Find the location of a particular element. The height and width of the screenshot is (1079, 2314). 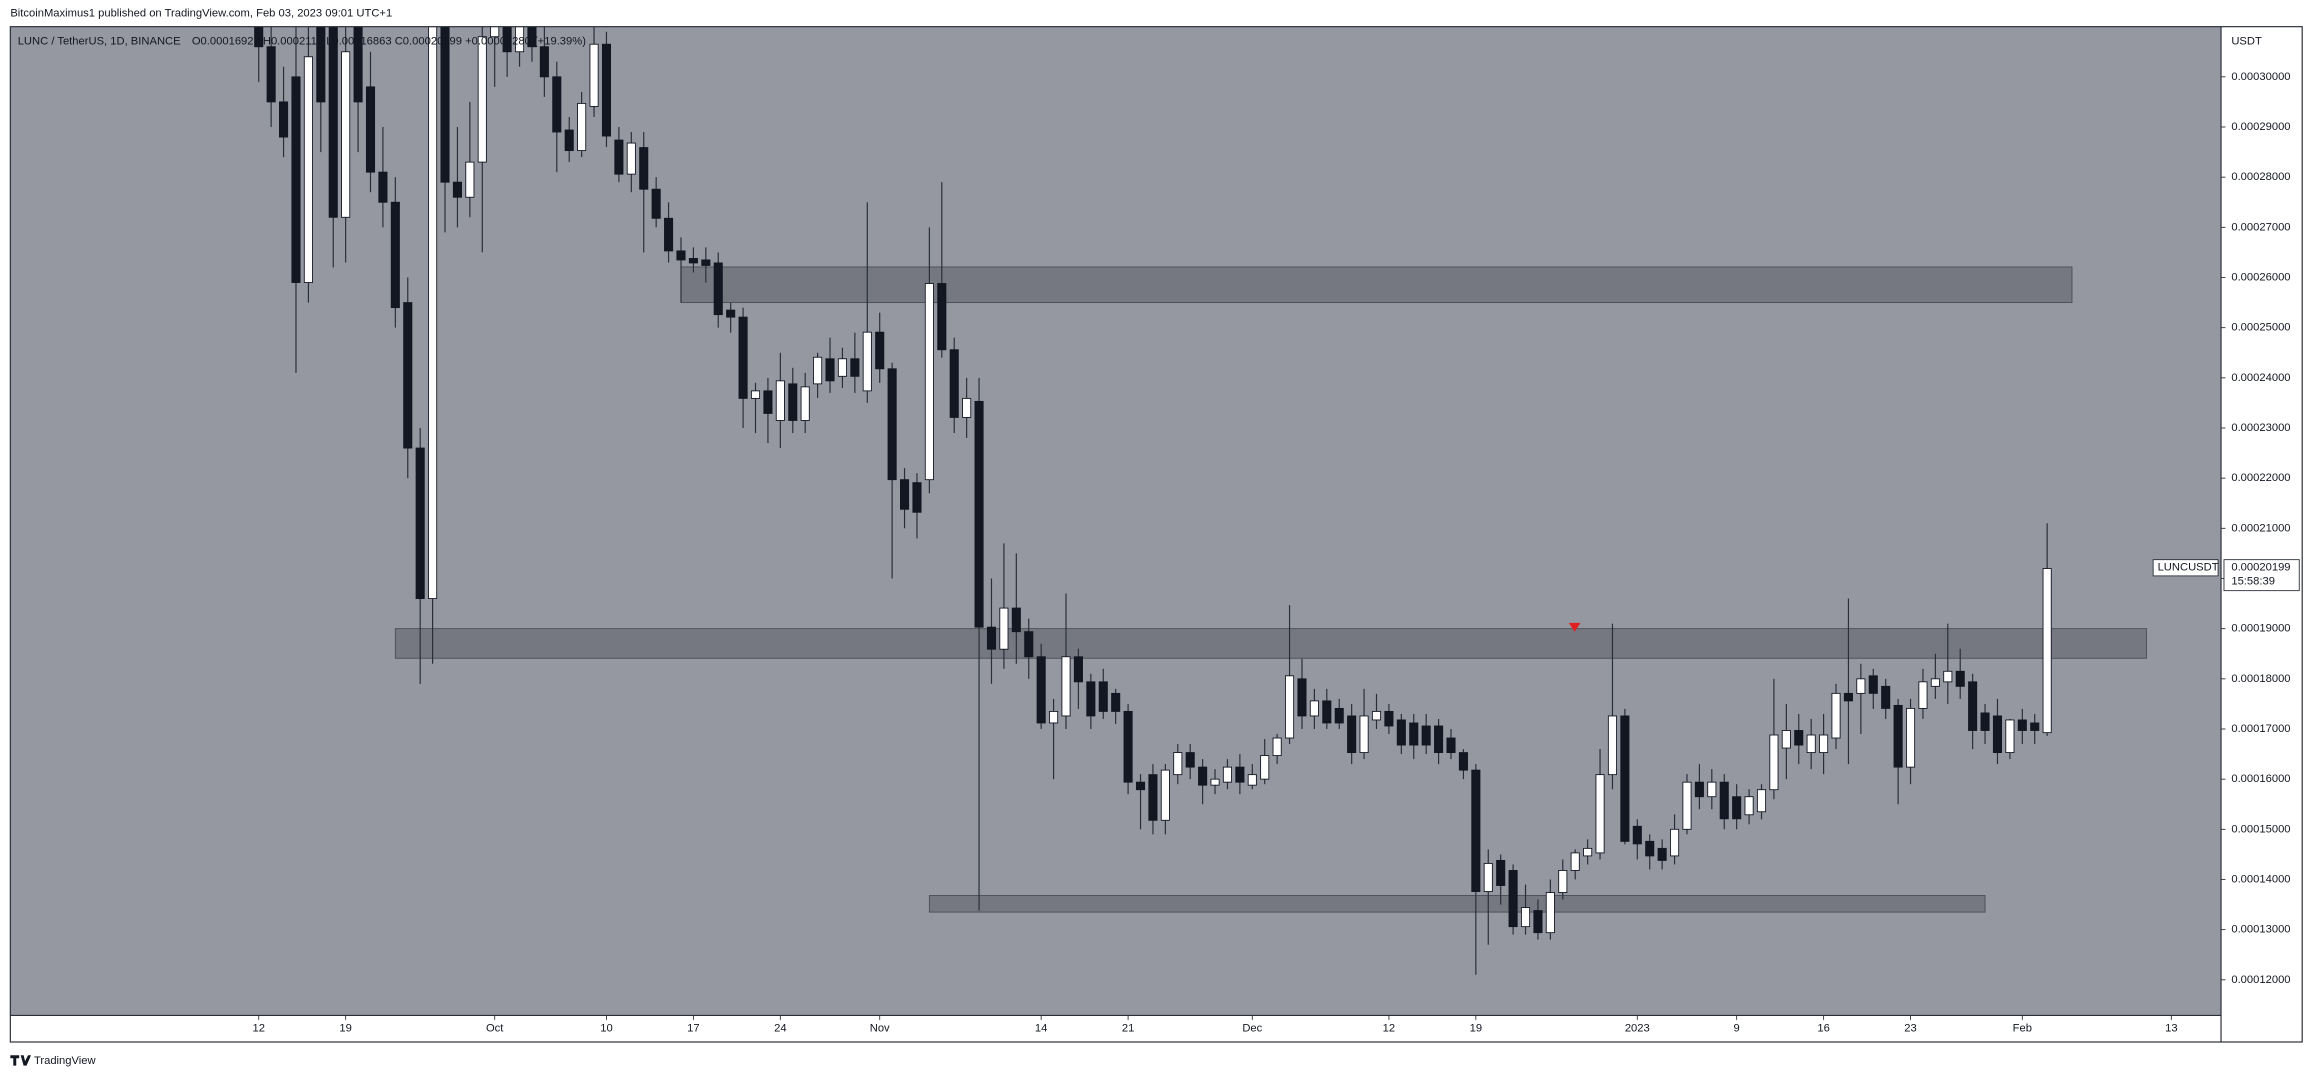

y-tick-label: 0.00016000 is located at coordinates (2260, 779).